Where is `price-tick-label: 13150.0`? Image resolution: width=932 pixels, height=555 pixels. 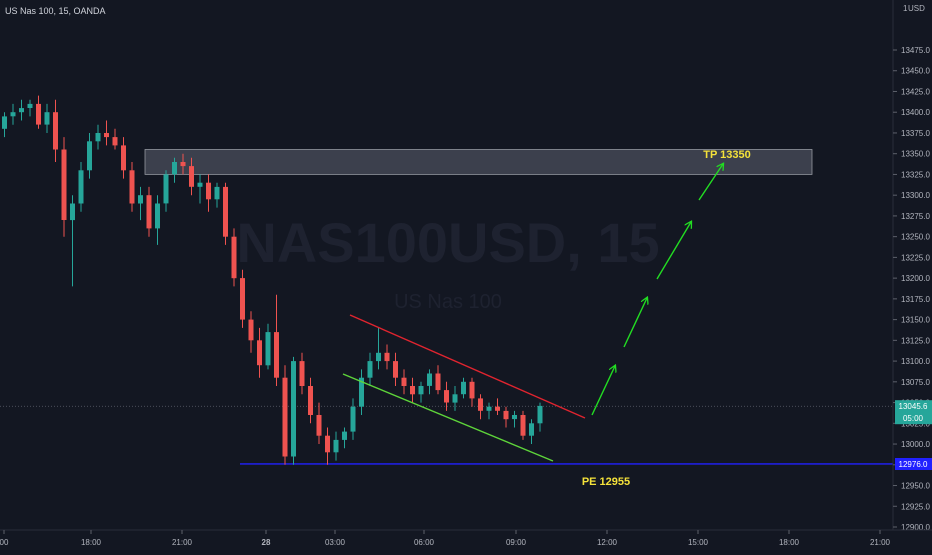
price-tick-label: 13150.0 is located at coordinates (915, 320).